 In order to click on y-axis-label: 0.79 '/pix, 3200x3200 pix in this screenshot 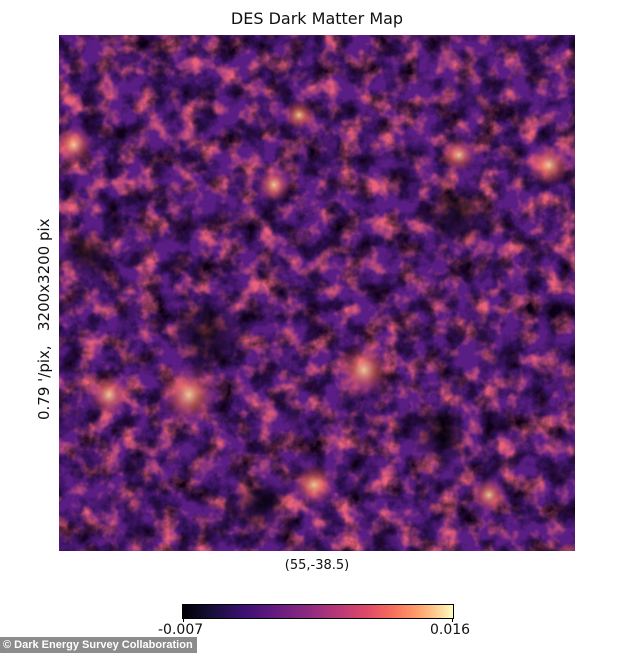, I will do `click(44, 319)`.